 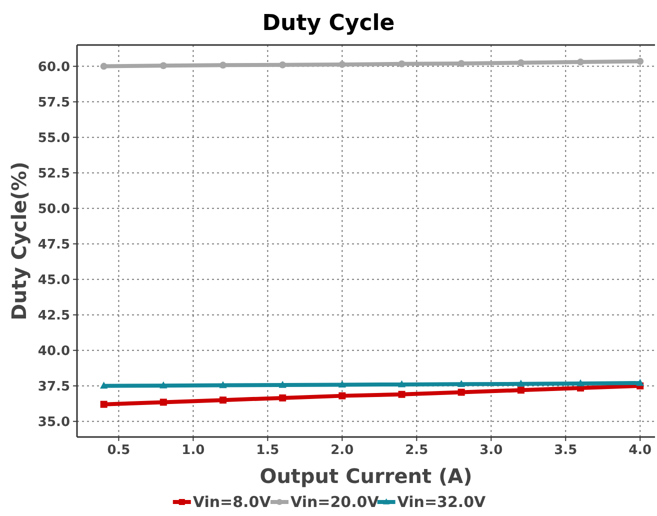 I want to click on x-tick-label: 1.5, so click(x=268, y=450).